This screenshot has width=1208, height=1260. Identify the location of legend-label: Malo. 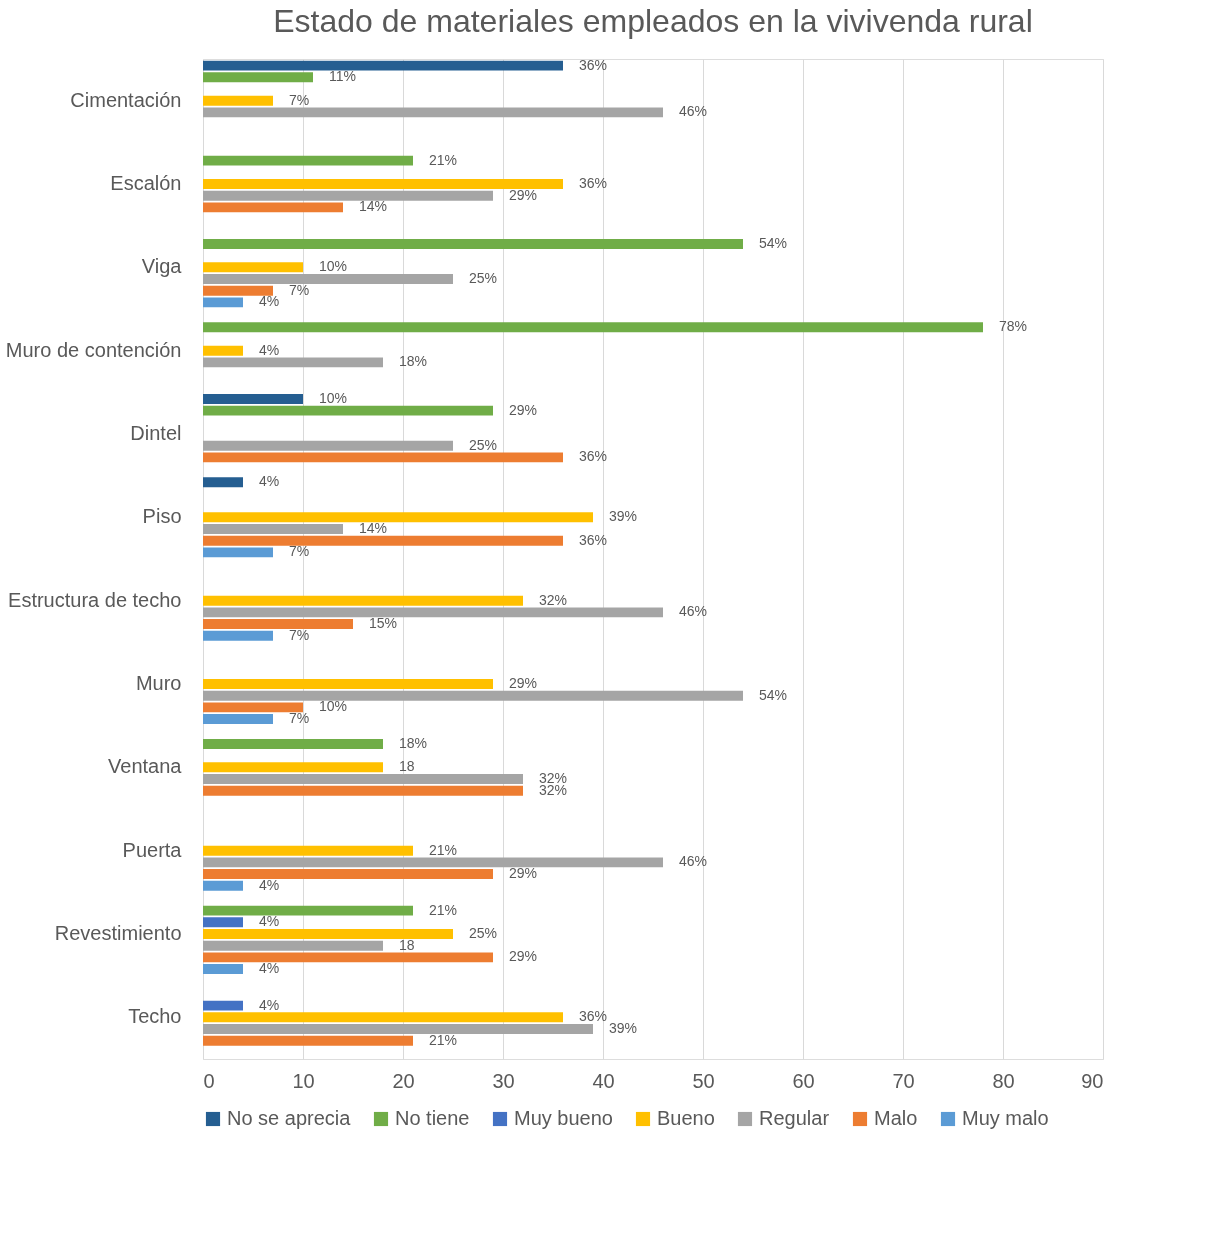
(896, 1118).